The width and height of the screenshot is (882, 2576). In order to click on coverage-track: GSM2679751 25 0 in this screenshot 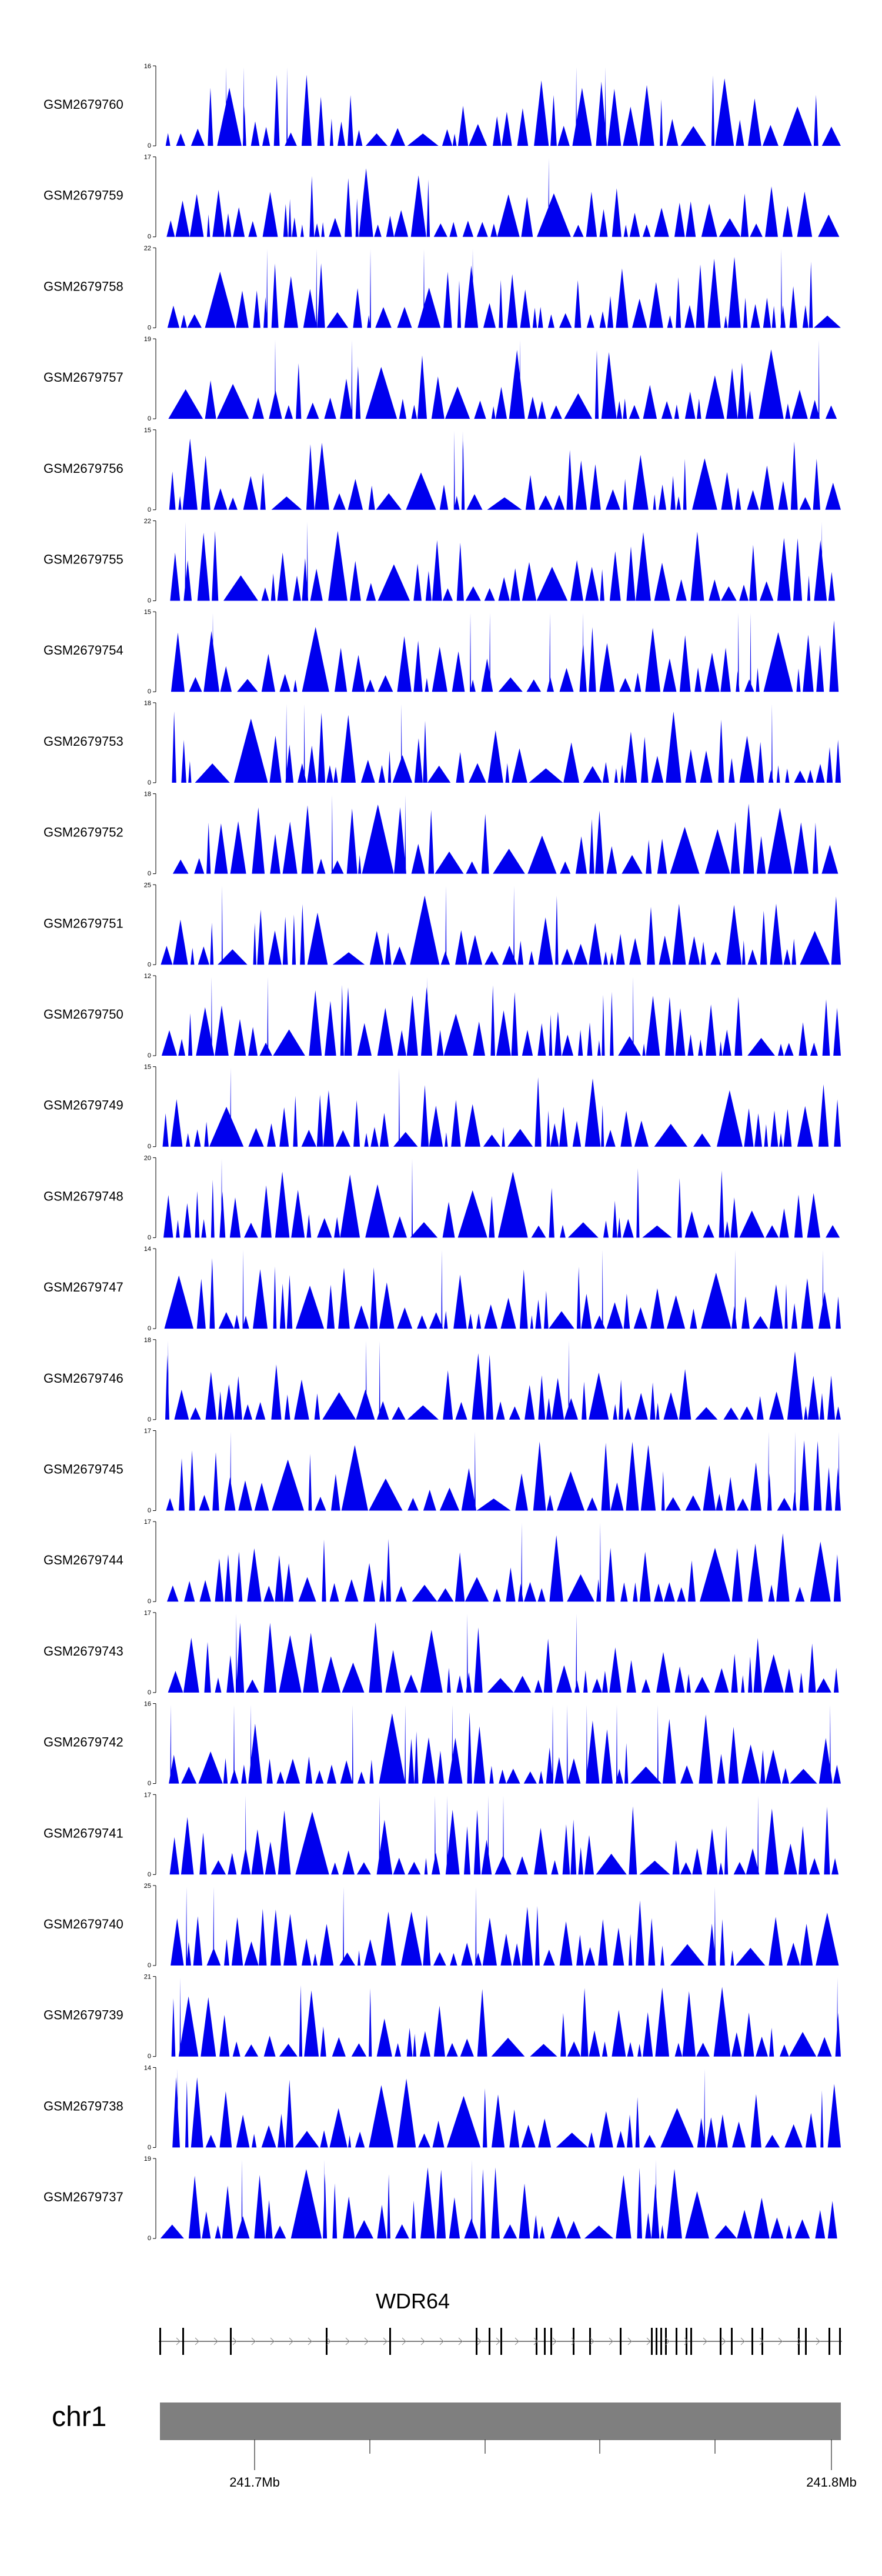, I will do `click(442, 925)`.